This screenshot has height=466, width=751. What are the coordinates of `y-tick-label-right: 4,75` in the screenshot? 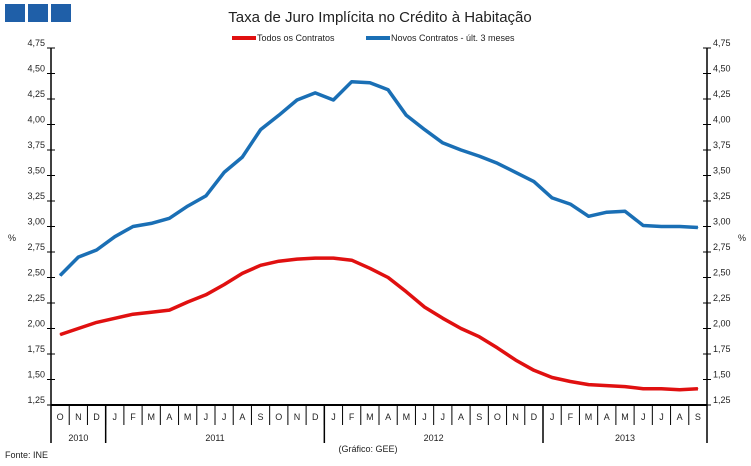 It's located at (722, 43).